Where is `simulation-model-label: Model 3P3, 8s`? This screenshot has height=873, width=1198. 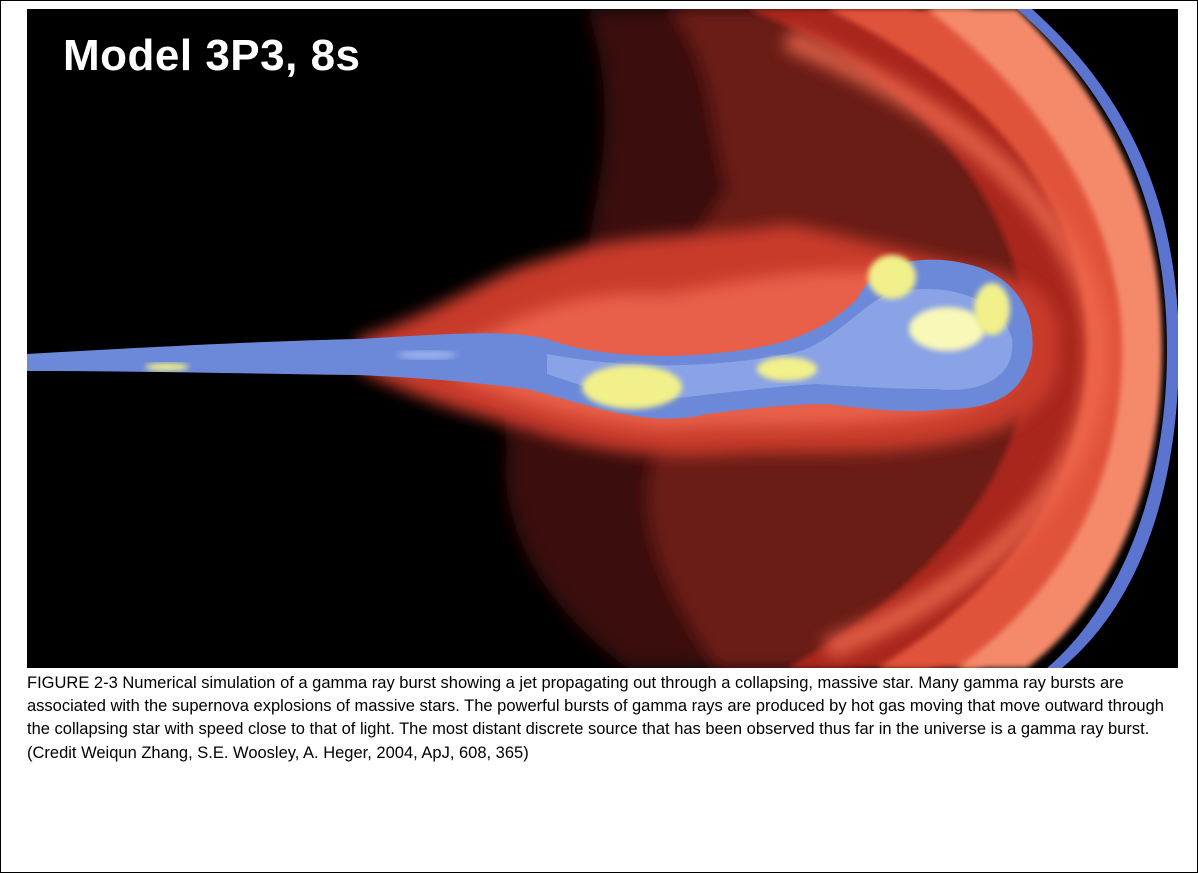 simulation-model-label: Model 3P3, 8s is located at coordinates (212, 55).